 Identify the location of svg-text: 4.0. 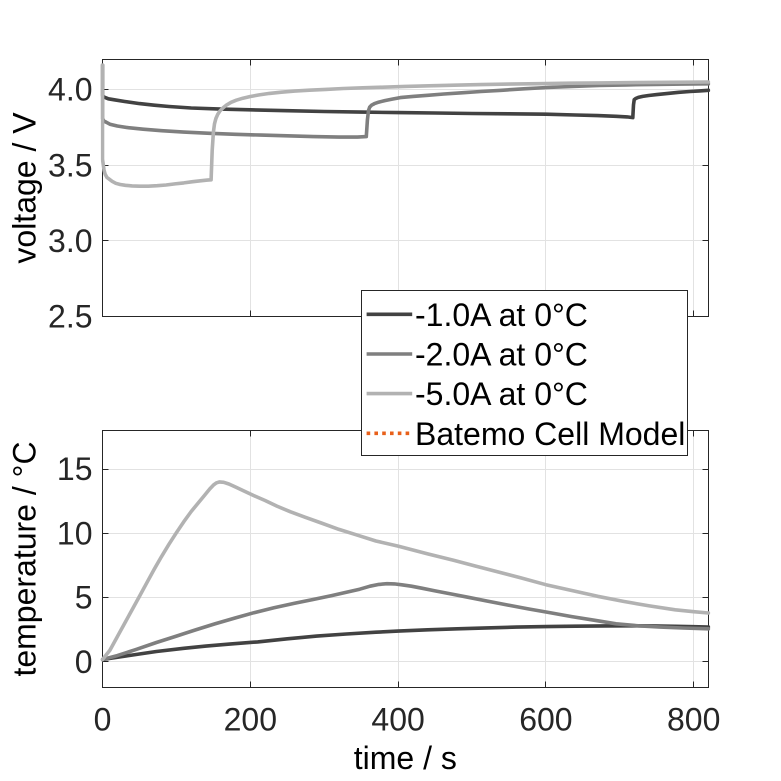
(70, 90).